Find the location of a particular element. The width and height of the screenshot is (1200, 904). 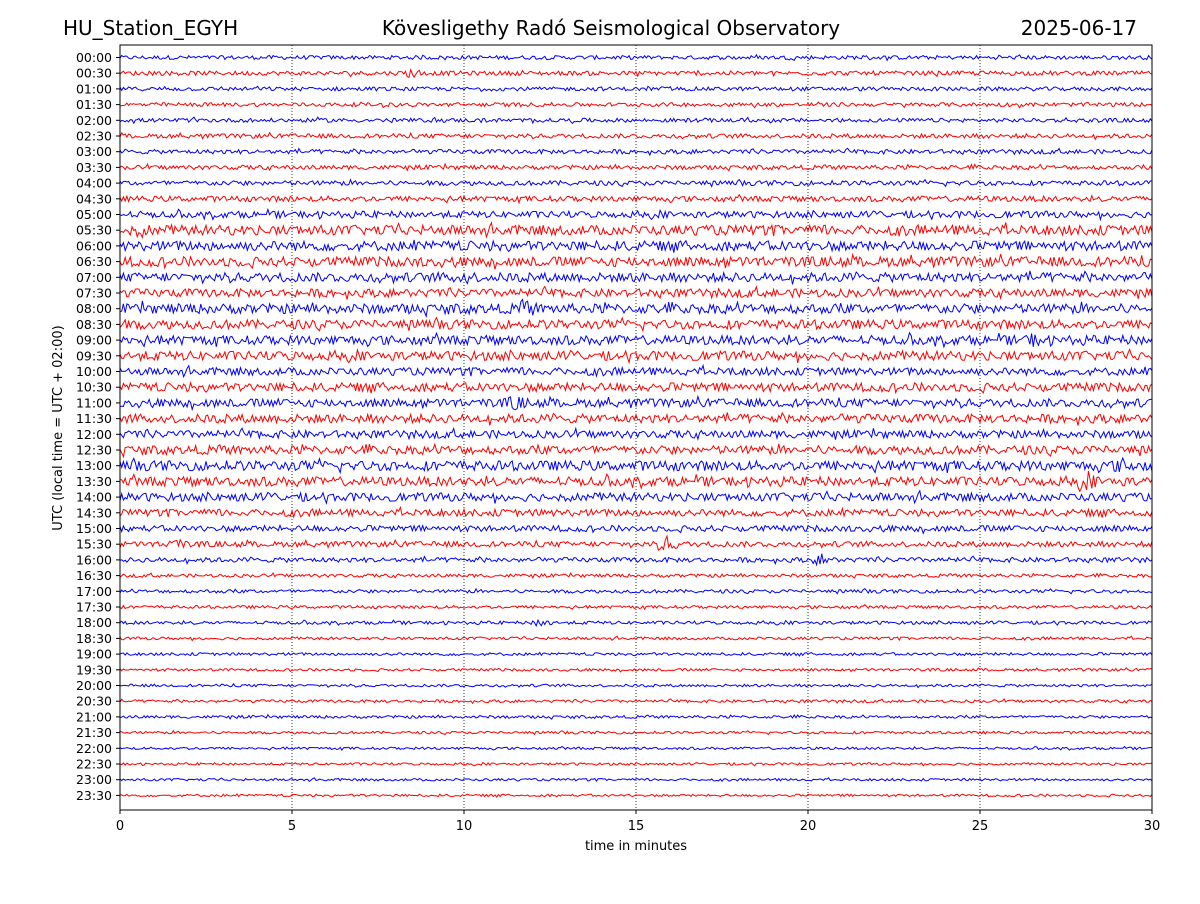

y-tick-label-0130: 01:30 is located at coordinates (94, 104).